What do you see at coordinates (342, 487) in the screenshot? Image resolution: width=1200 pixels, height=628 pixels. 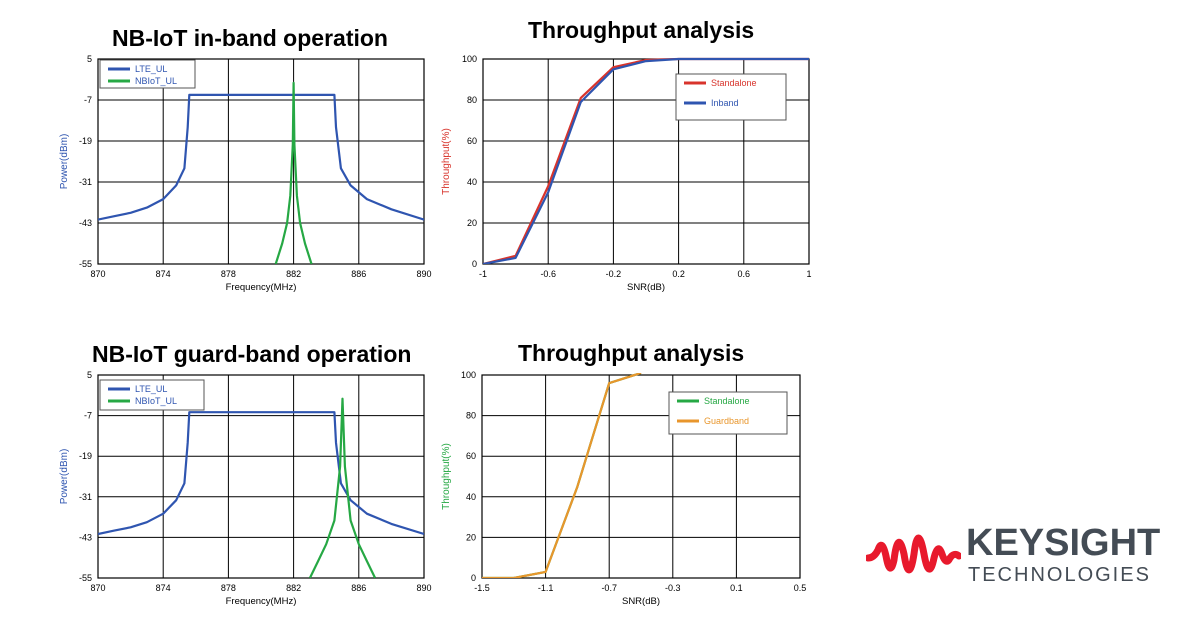 I see `series-line-nbiot_ul` at bounding box center [342, 487].